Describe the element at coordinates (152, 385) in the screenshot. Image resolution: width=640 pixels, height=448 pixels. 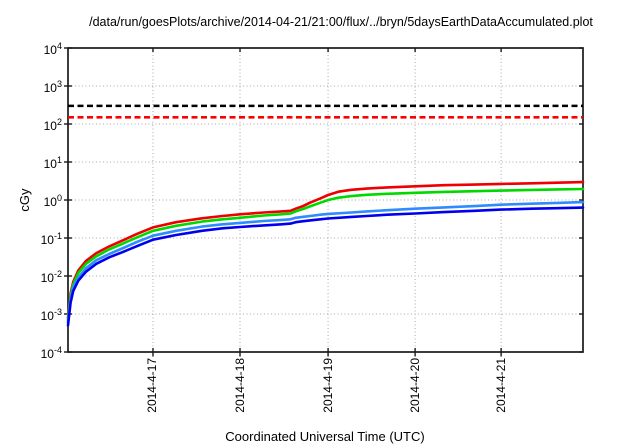
I see `x-tick-label: 2014-4-17` at that location.